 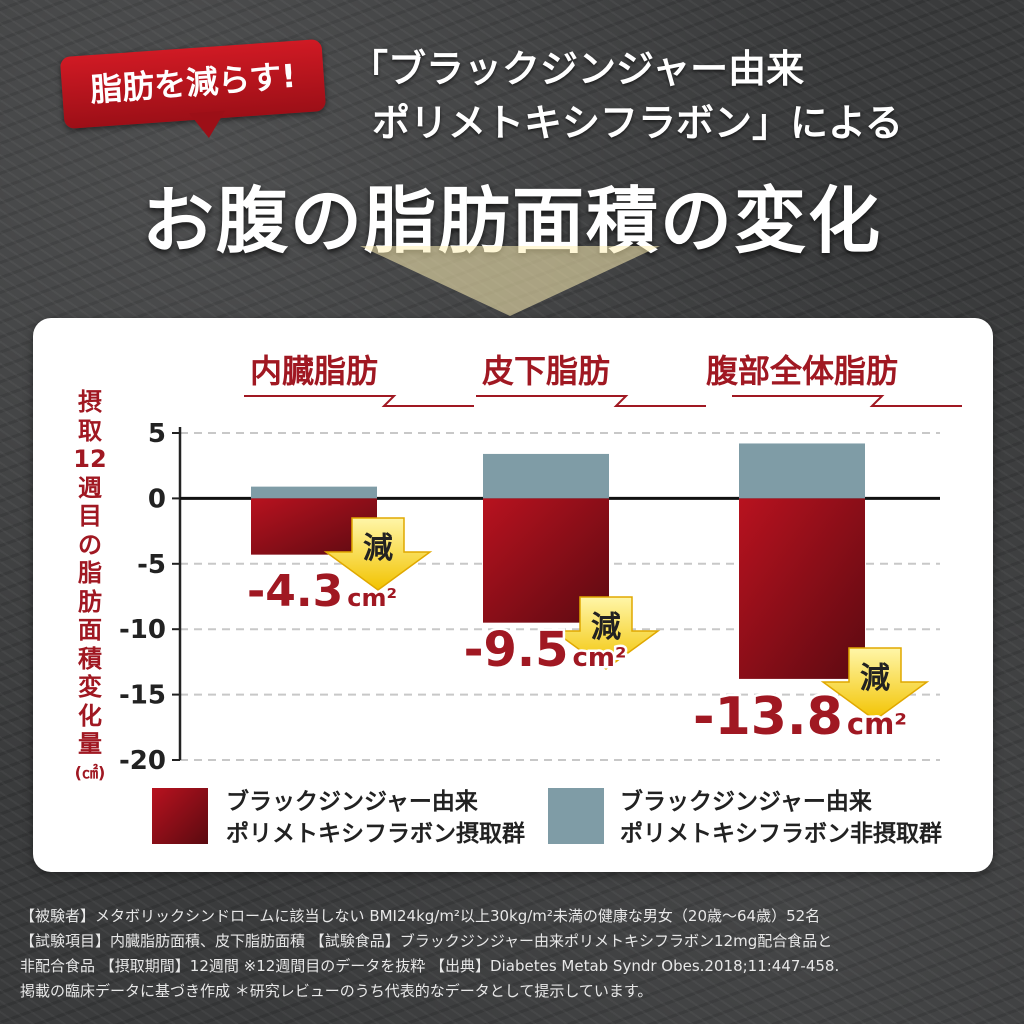 What do you see at coordinates (637, 123) in the screenshot?
I see `subtitle-line-2: ポリメトキシフラボン」による` at bounding box center [637, 123].